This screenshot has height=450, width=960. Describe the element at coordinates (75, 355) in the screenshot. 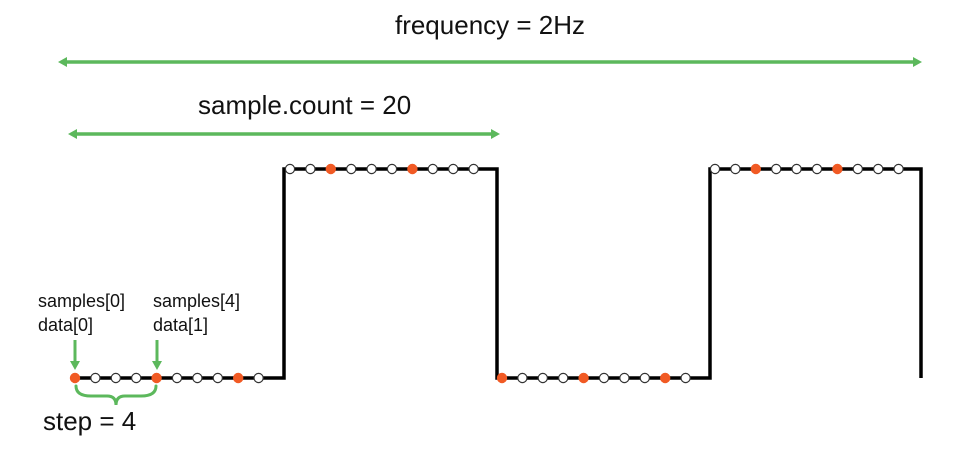

I see `samples-0-pointer-arrow` at that location.